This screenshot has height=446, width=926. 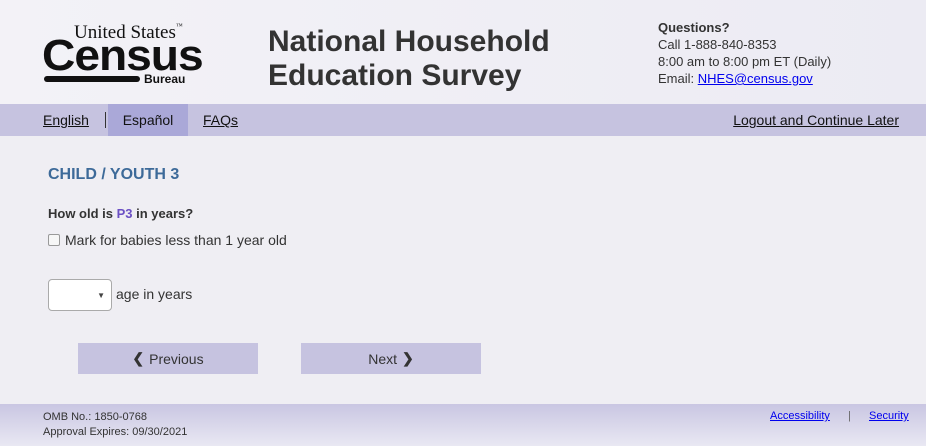 I want to click on next-button: Next ❯, so click(x=391, y=358).